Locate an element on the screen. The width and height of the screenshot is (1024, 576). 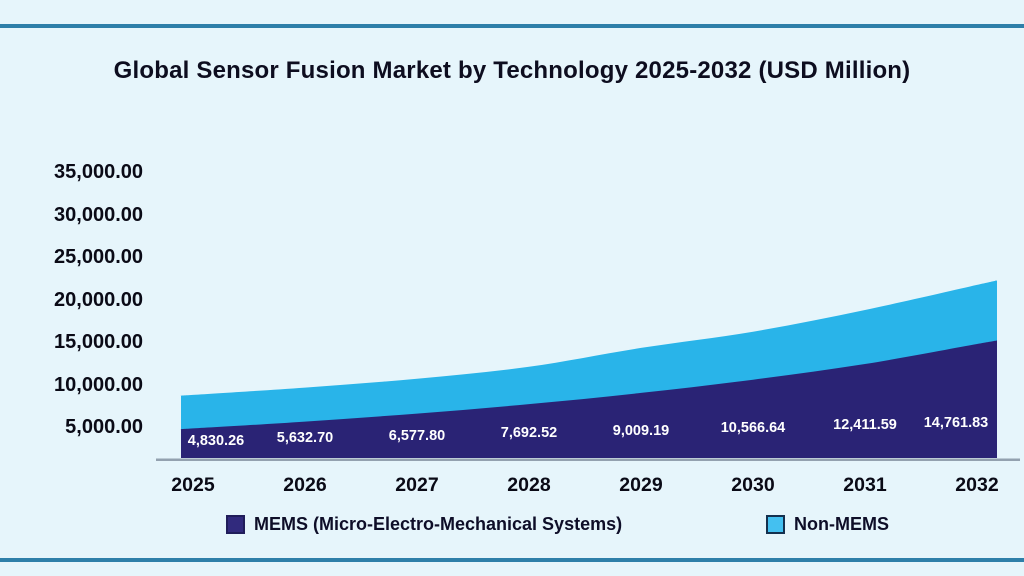
legend-item-mems: MEMS (Micro-Electro-Mechanical Systems) is located at coordinates (424, 524).